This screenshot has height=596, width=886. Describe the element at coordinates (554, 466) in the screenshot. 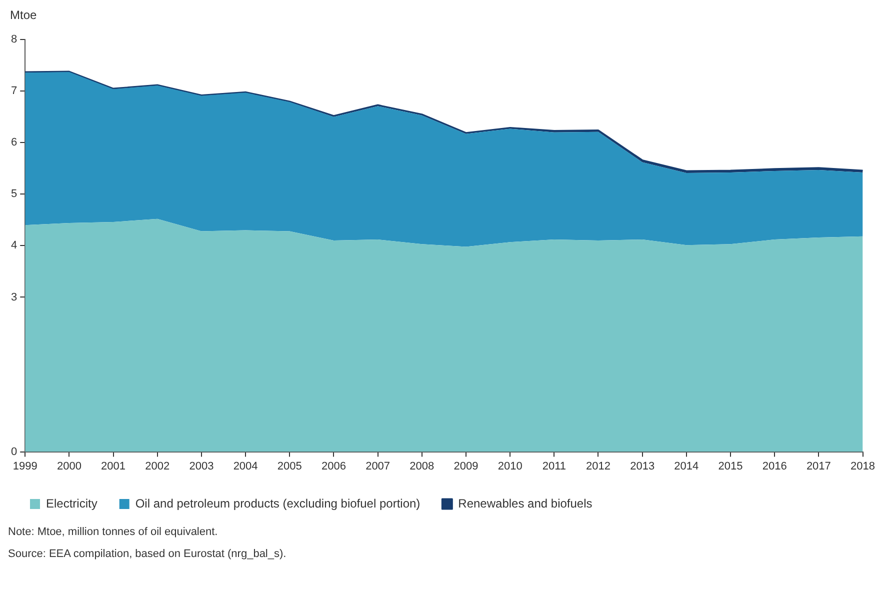

I see `x-tick-label: 2011` at that location.